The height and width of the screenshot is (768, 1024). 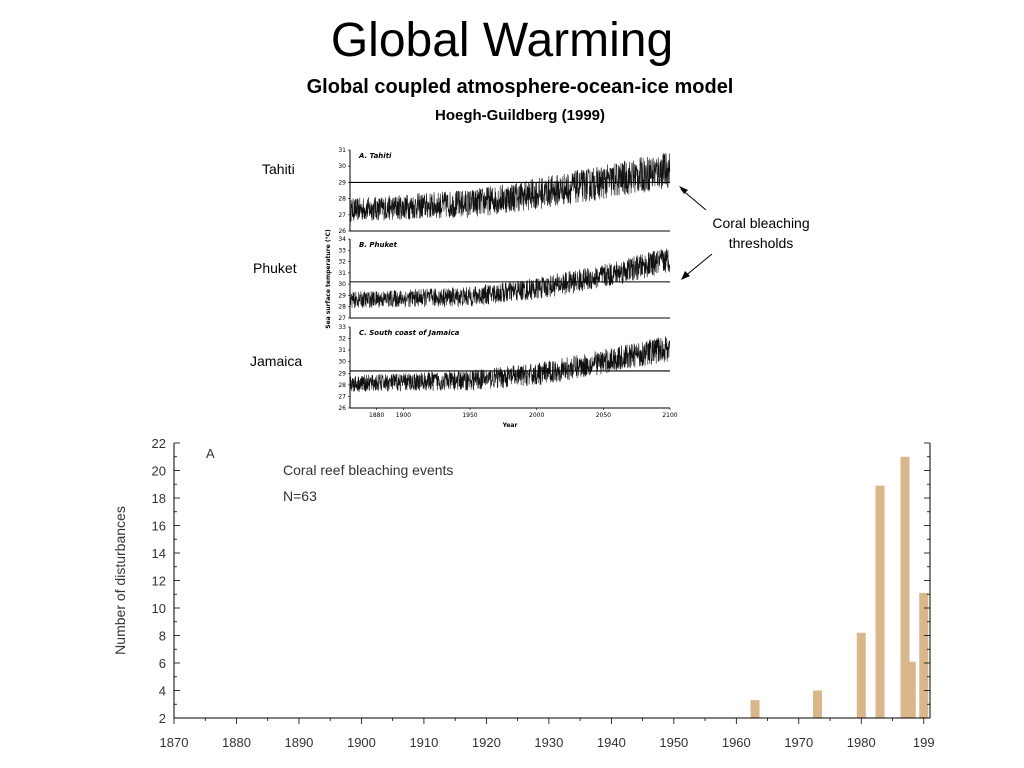 What do you see at coordinates (162, 663) in the screenshot?
I see `y-tick-label: 6` at bounding box center [162, 663].